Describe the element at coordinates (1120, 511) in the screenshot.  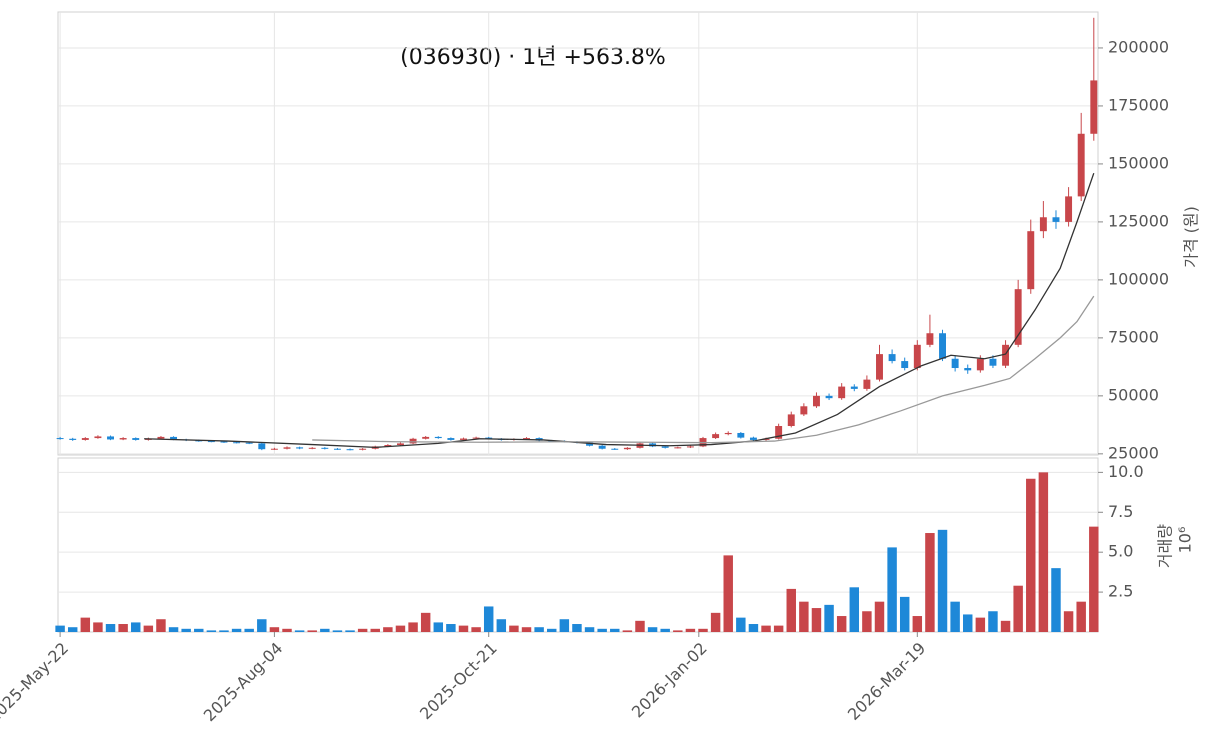
I see `y-tick-label: 7.5` at that location.